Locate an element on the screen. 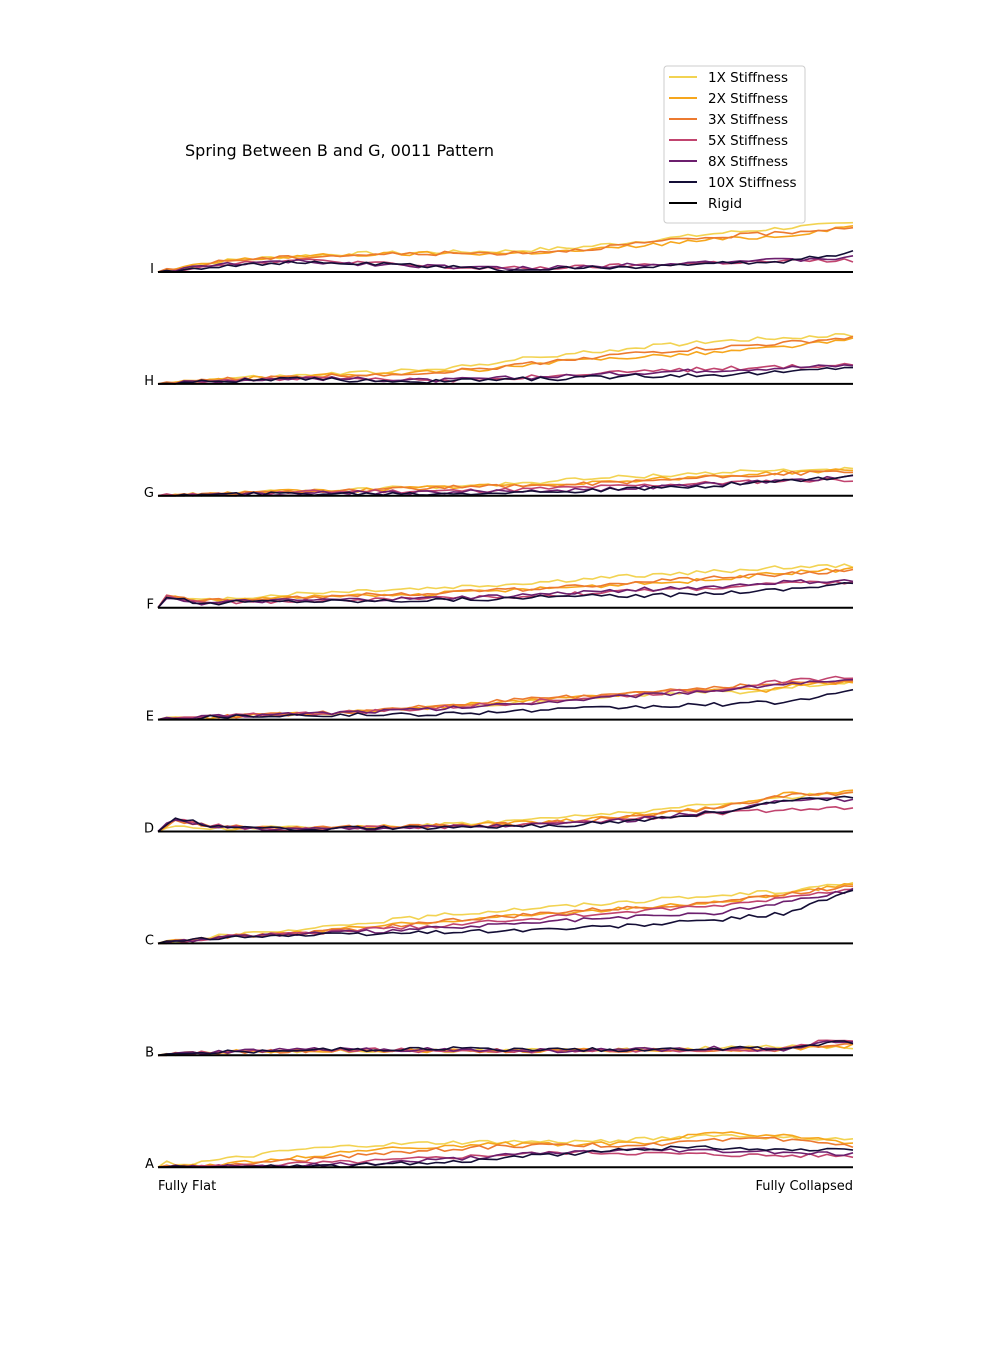 Image resolution: width=986 pixels, height=1366 pixels. legend-label-10x-stiffness: 10X Stiffness is located at coordinates (752, 183).